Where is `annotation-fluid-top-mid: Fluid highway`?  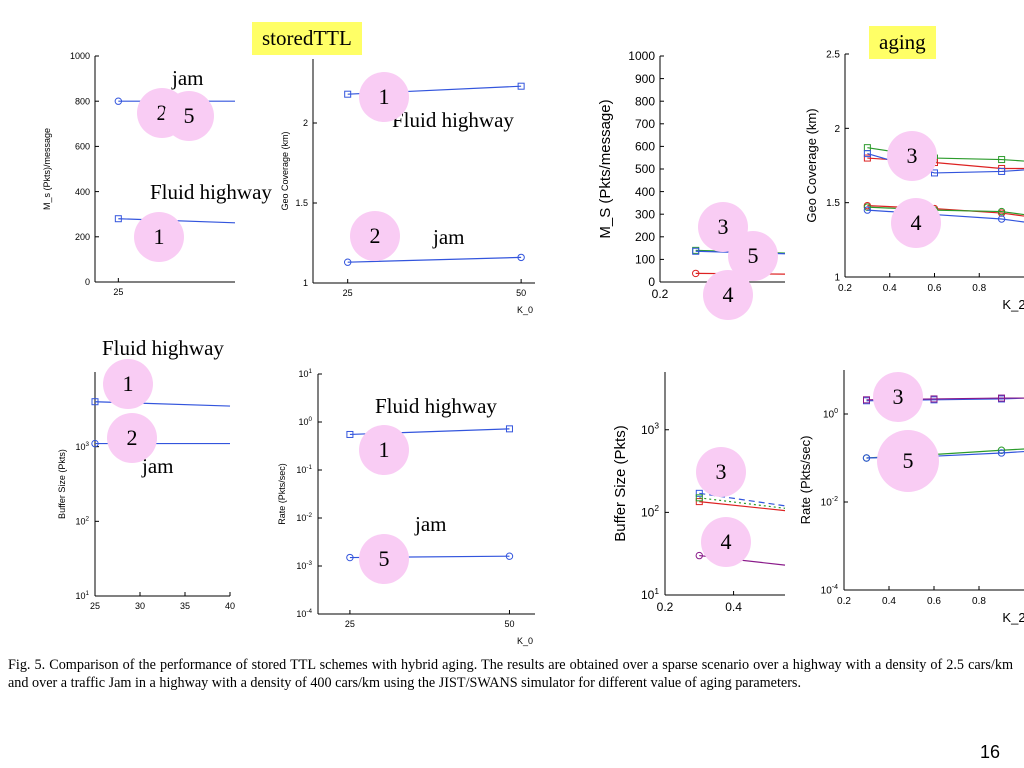 annotation-fluid-top-mid: Fluid highway is located at coordinates (453, 120).